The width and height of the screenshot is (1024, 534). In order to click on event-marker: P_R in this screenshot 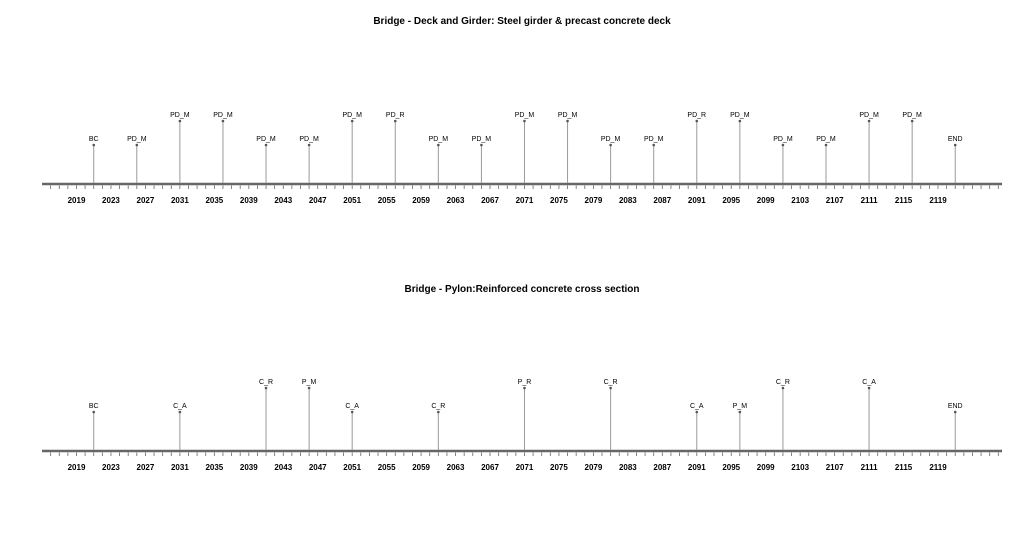, I will do `click(525, 414)`.